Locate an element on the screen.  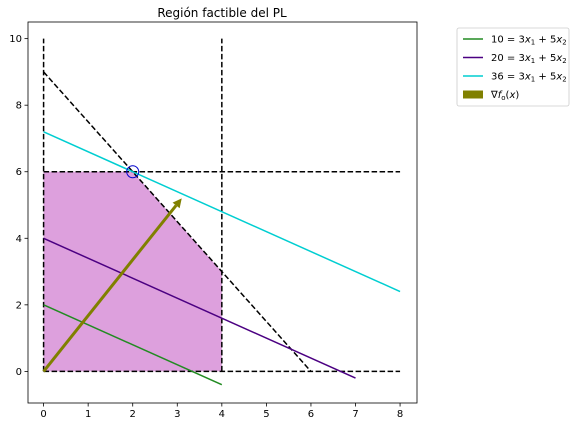
legend-frame is located at coordinates (513, 67).